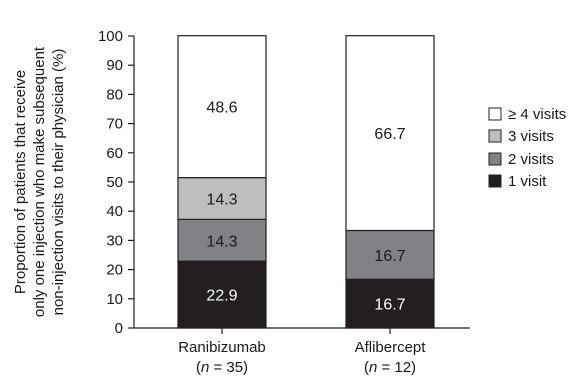 The image size is (585, 380). Describe the element at coordinates (119, 328) in the screenshot. I see `y-tick-label: 0` at that location.